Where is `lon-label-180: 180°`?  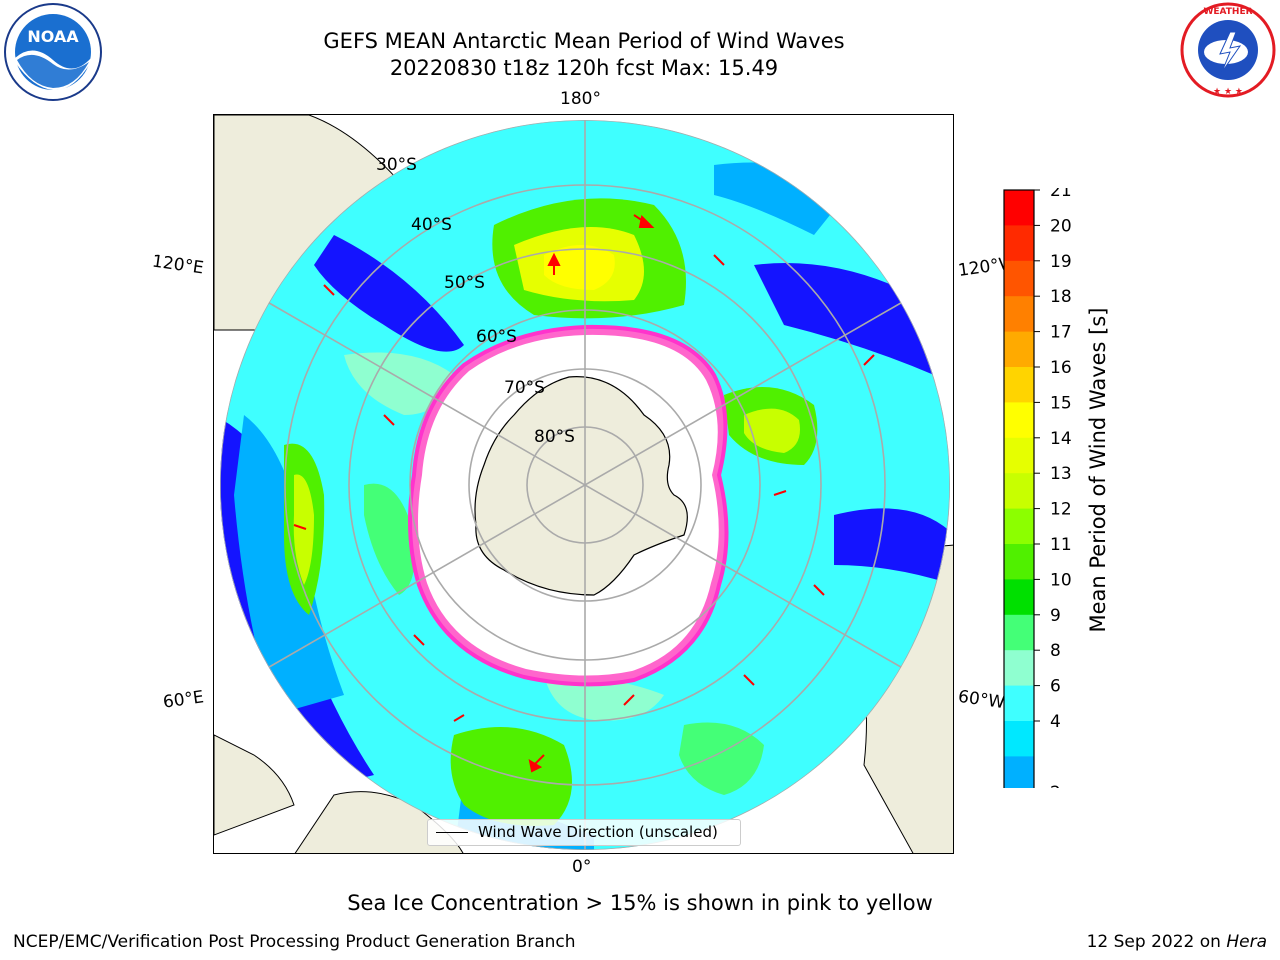
lon-label-180: 180° is located at coordinates (580, 99).